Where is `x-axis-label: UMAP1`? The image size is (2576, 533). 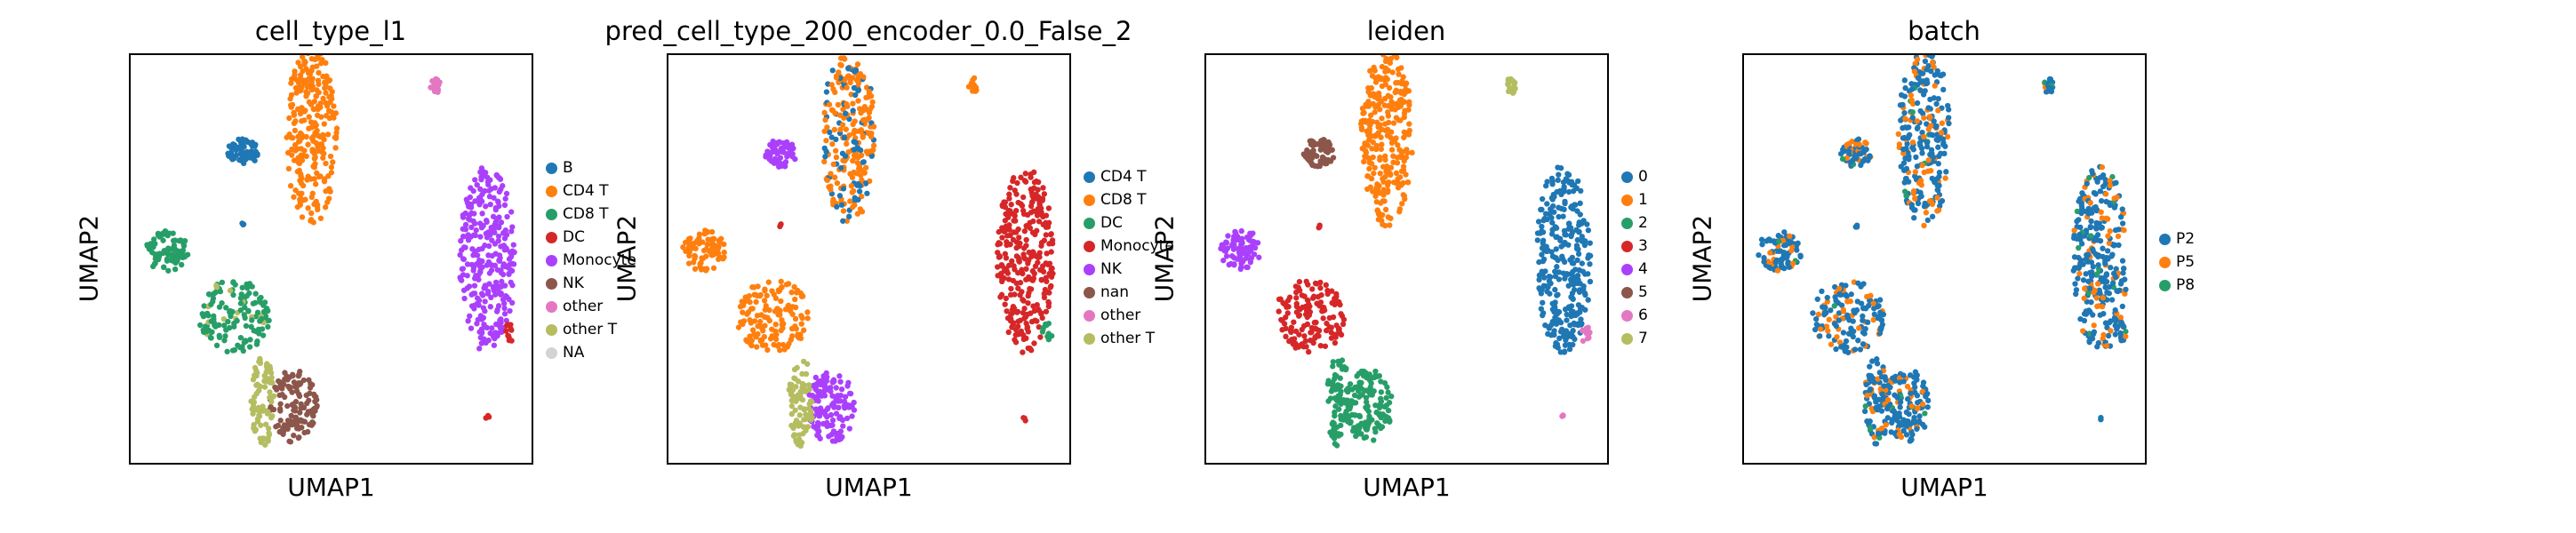
x-axis-label: UMAP1 is located at coordinates (1407, 487).